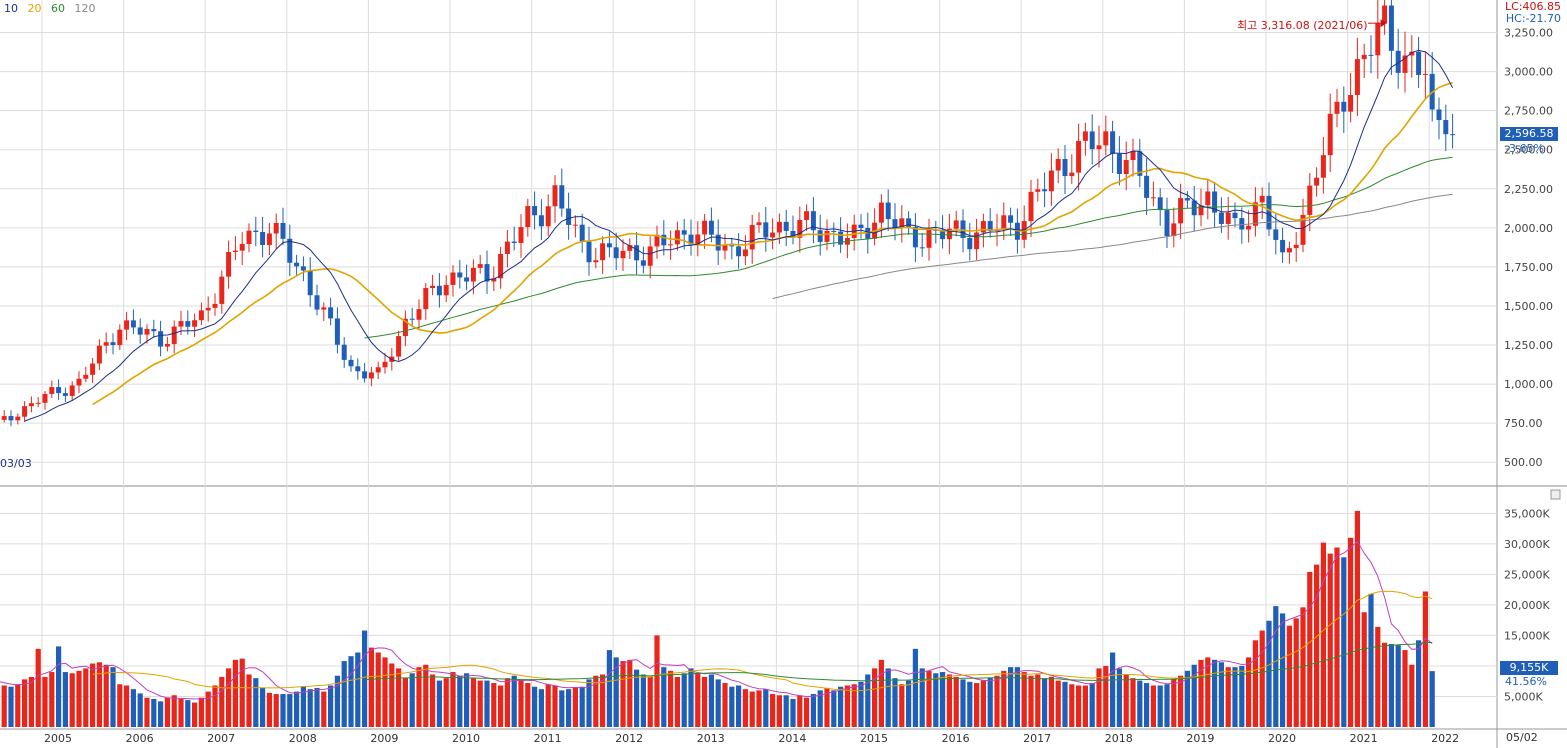 The image size is (1567, 748). I want to click on volume-ma20-line, so click(762, 641).